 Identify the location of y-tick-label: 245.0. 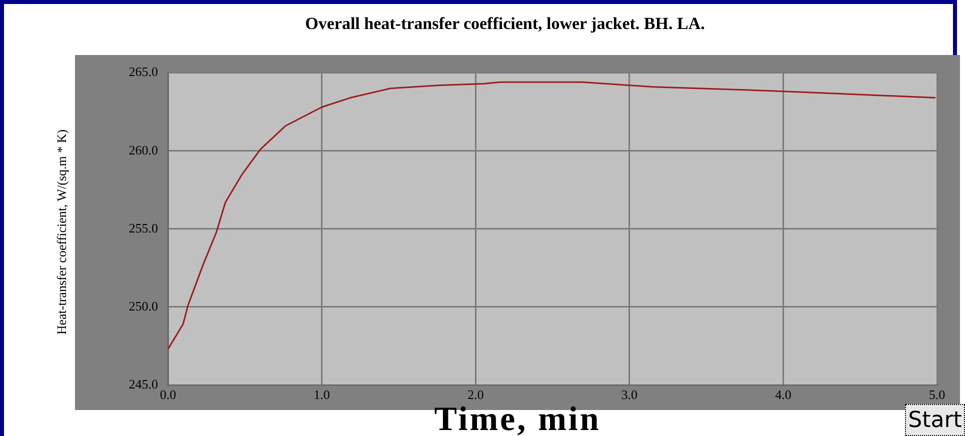
(143, 384).